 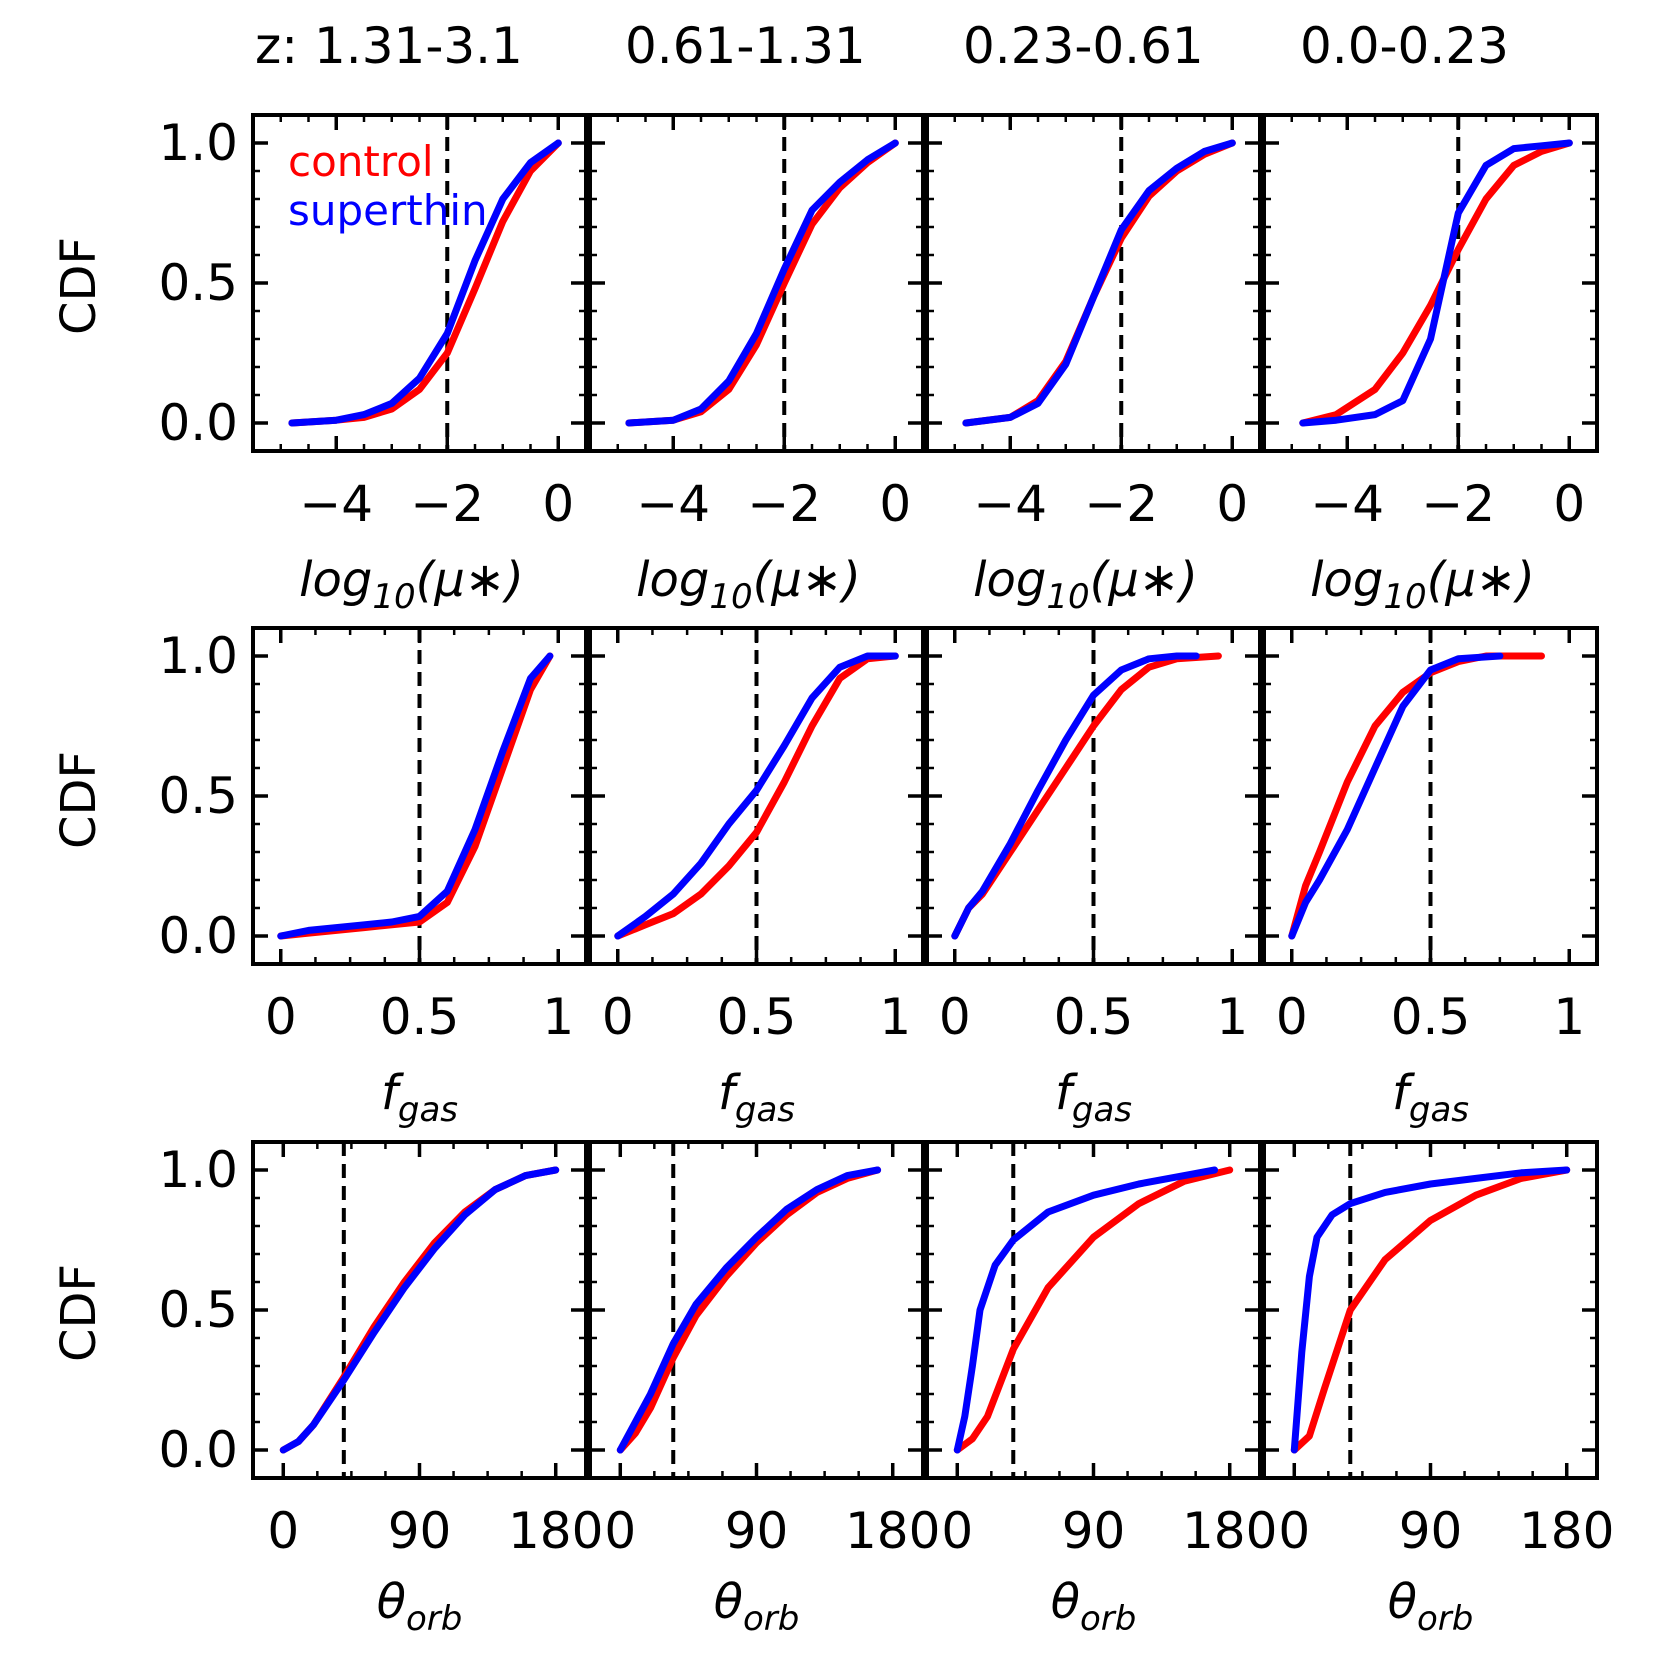 I want to click on panel-r1-c4: −4 −2 0 log10(μ∗), so click(x=1430, y=365).